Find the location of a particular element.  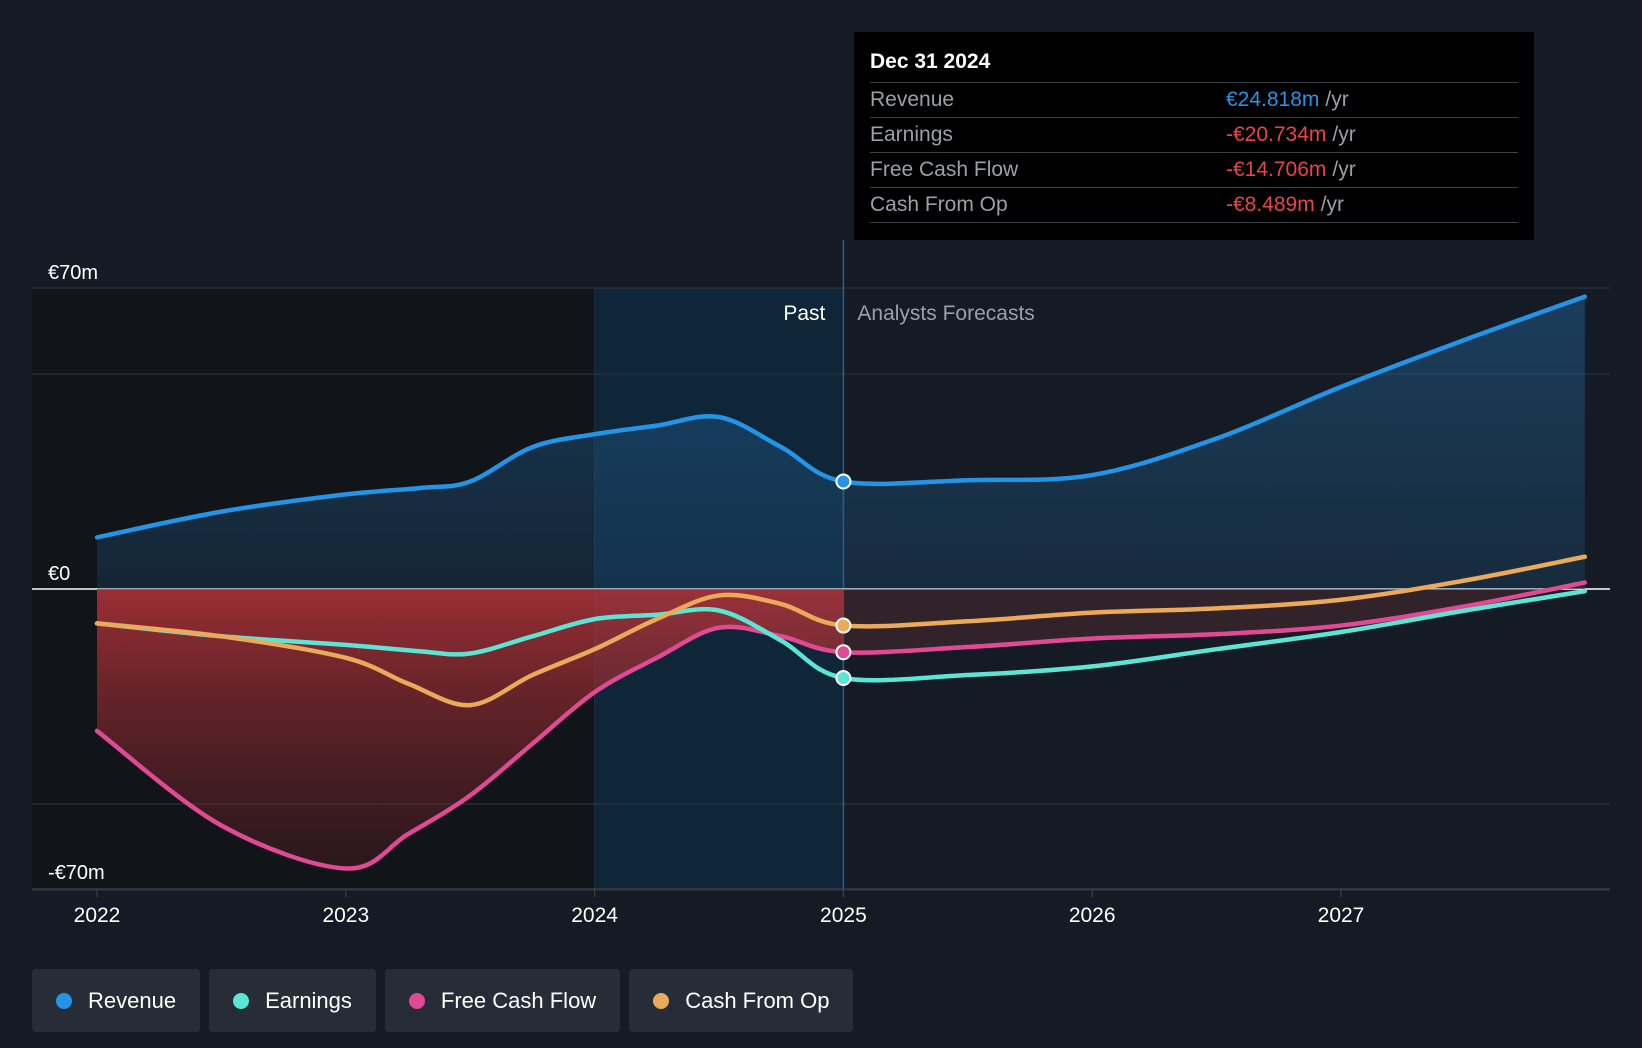

tooltip-row-cash-from-op: Cash From Op -€8.489m/yr is located at coordinates (1194, 205).